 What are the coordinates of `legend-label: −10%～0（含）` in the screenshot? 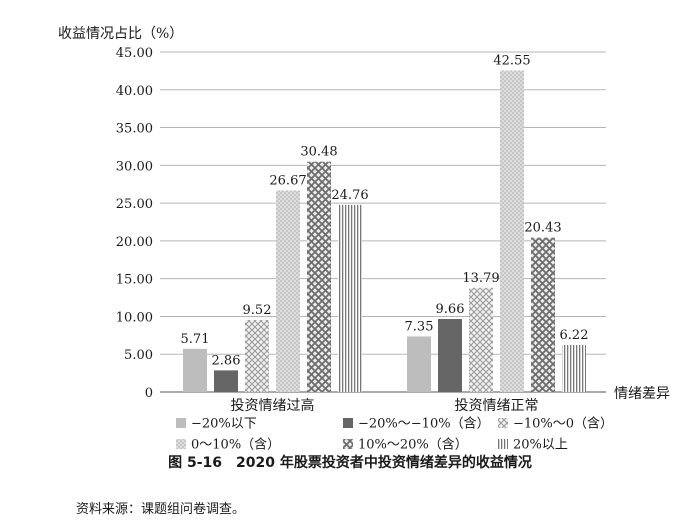 It's located at (563, 424).